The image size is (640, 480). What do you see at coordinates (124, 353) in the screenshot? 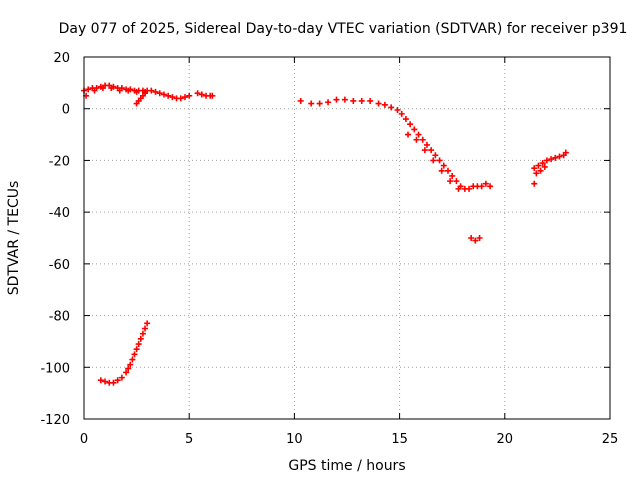
I see `series-low-arc` at bounding box center [124, 353].